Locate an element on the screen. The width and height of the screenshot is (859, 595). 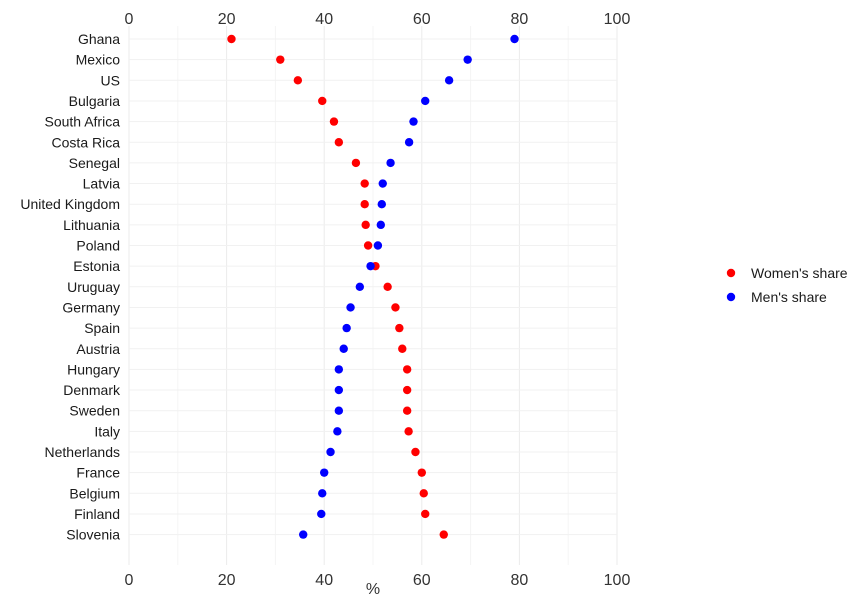
bottom-tick-label: 60 is located at coordinates (422, 580).